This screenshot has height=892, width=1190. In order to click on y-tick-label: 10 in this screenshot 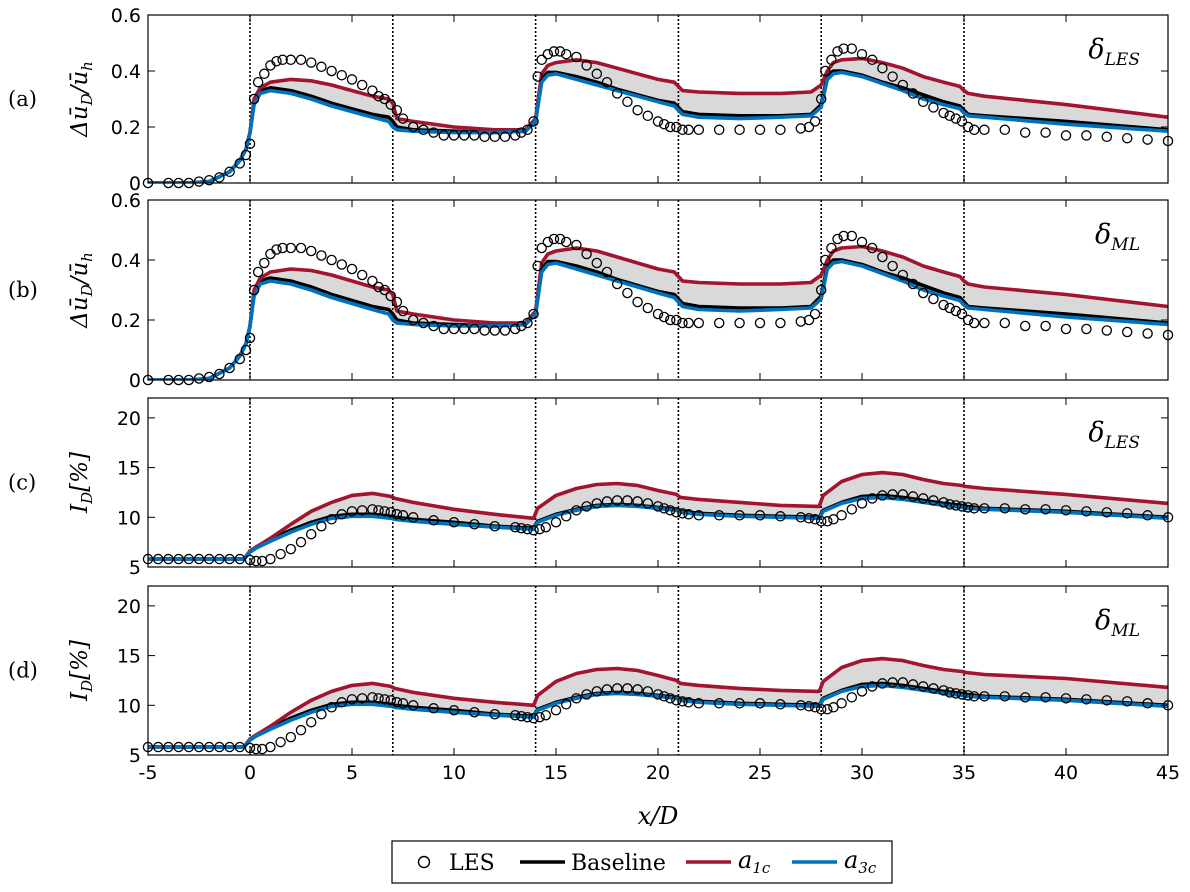, I will do `click(129, 706)`.